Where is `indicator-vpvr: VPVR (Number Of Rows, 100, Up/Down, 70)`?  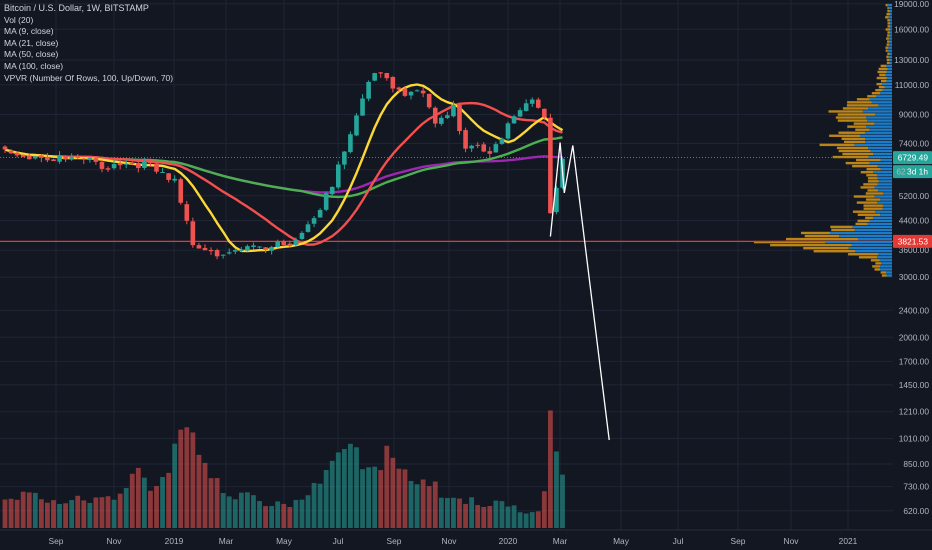
indicator-vpvr: VPVR (Number Of Rows, 100, Up/Down, 70) is located at coordinates (89, 77).